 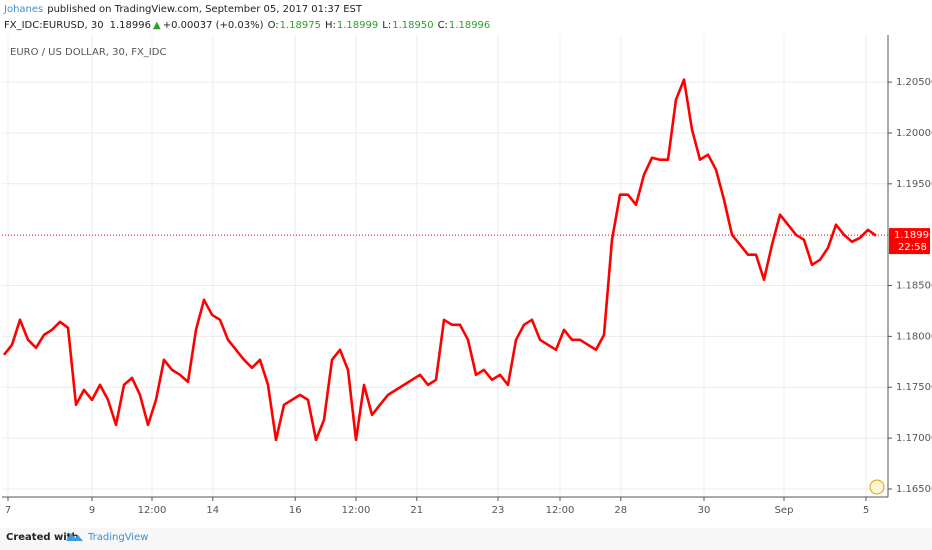 I want to click on footer-created: Created with, so click(x=42, y=537).